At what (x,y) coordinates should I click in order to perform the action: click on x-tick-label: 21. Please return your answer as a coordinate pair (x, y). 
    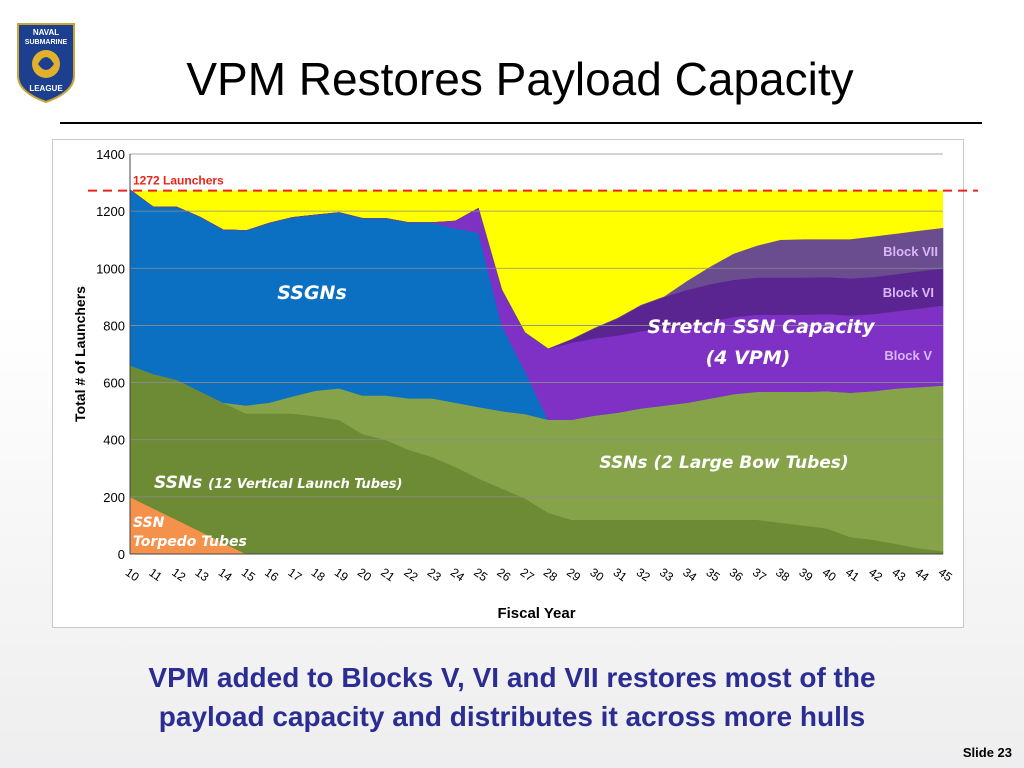
    Looking at the image, I should click on (387, 574).